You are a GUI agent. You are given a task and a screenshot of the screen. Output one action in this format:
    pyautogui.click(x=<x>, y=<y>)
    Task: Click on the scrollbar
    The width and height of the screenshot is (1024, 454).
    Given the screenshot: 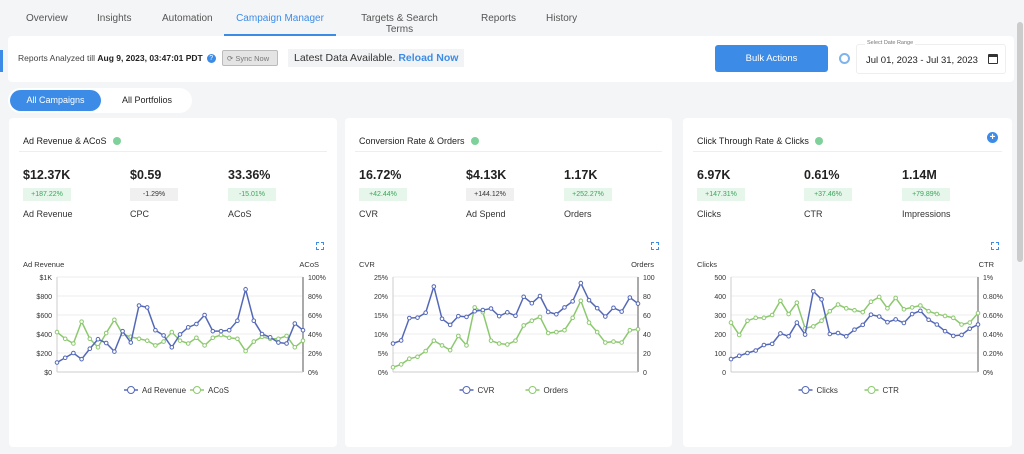 What is the action you would take?
    pyautogui.click(x=1020, y=142)
    